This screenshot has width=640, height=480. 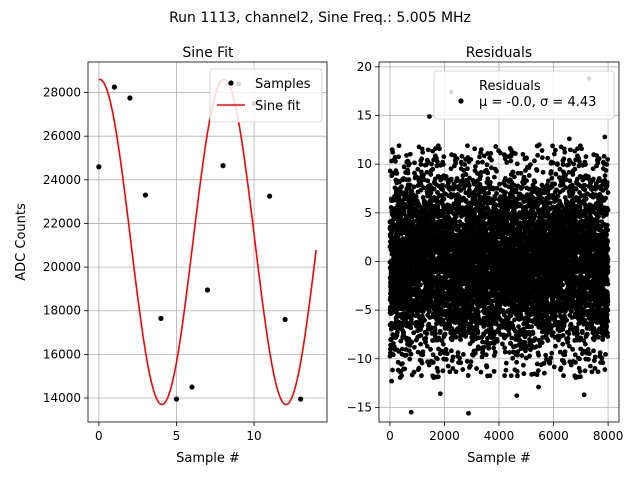 What do you see at coordinates (177, 436) in the screenshot?
I see `x-tick-label: 5` at bounding box center [177, 436].